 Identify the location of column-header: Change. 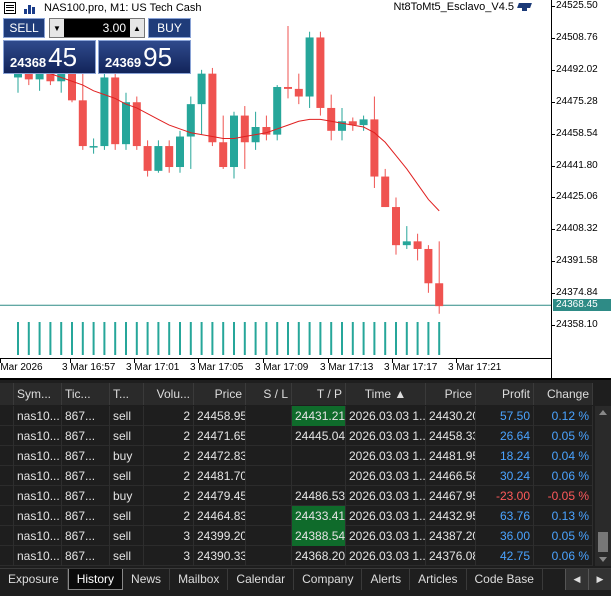
(563, 394).